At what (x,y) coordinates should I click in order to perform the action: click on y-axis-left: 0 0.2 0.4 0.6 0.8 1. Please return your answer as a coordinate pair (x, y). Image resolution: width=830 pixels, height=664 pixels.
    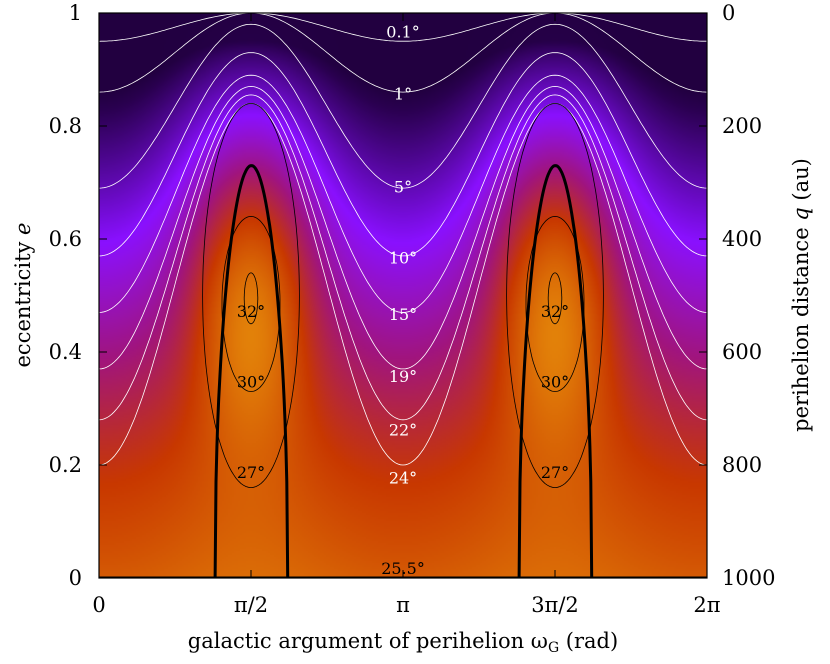
    Looking at the image, I should click on (78, 295).